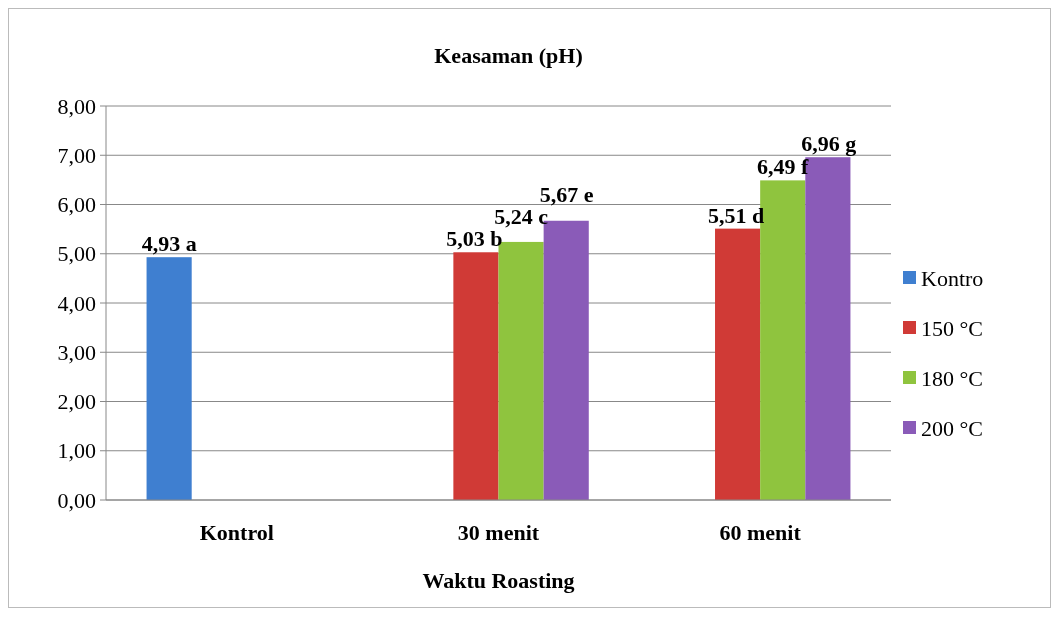 Image resolution: width=1059 pixels, height=619 pixels. I want to click on legend-label: 180 °C, so click(952, 378).